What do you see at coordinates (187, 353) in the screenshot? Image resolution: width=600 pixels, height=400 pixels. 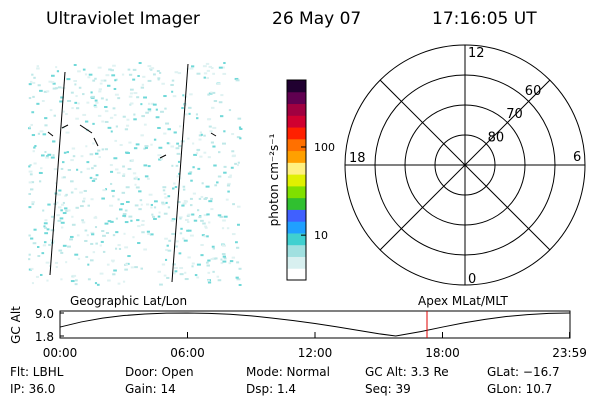 I see `x-tick-label: 06:00` at bounding box center [187, 353].